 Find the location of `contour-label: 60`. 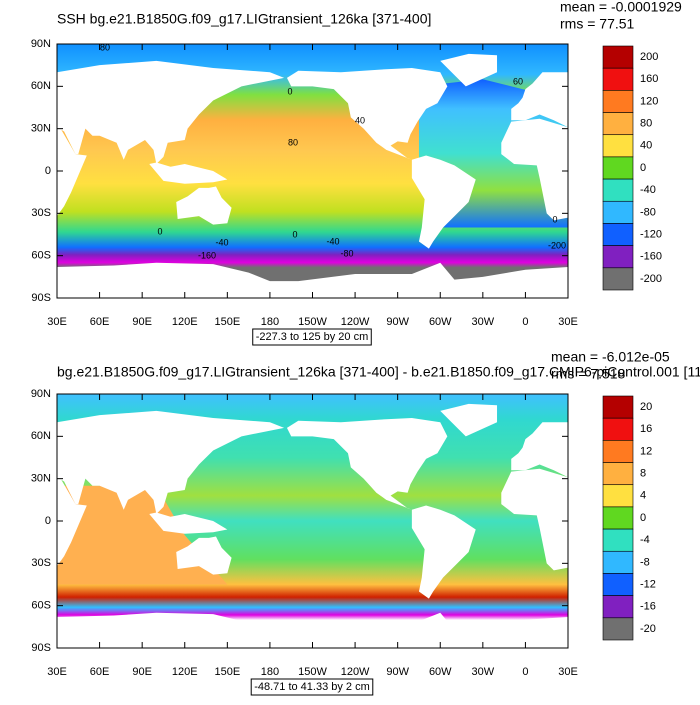

contour-label: 60 is located at coordinates (518, 81).